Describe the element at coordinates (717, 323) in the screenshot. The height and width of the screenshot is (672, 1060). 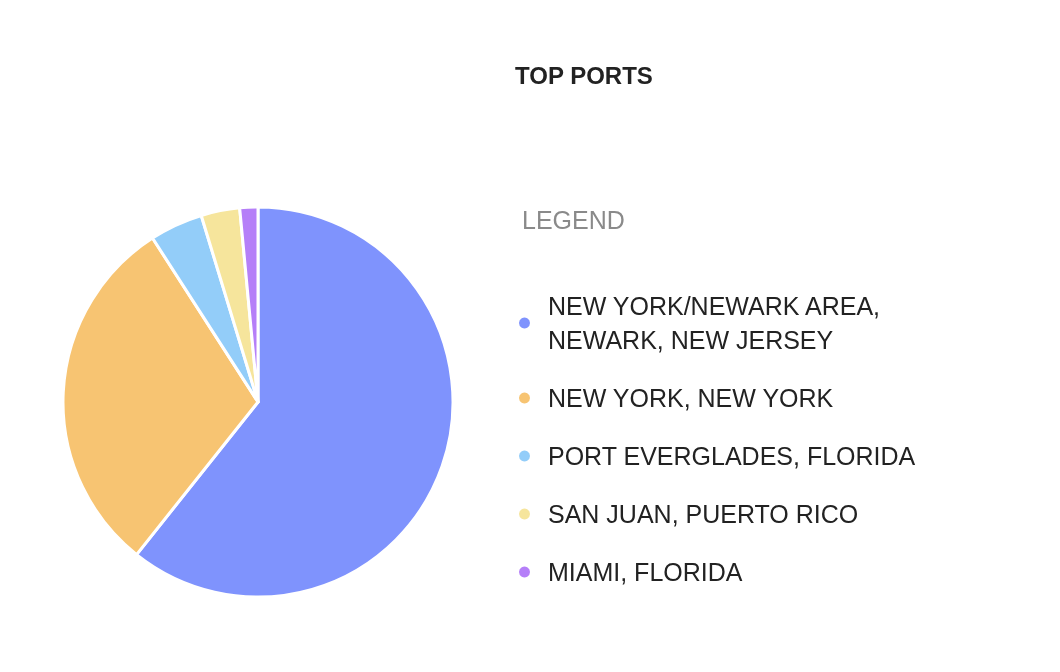
I see `legend-label: NEW YORK/NEWARK AREA, NEWARK, NEW JERSEY` at that location.